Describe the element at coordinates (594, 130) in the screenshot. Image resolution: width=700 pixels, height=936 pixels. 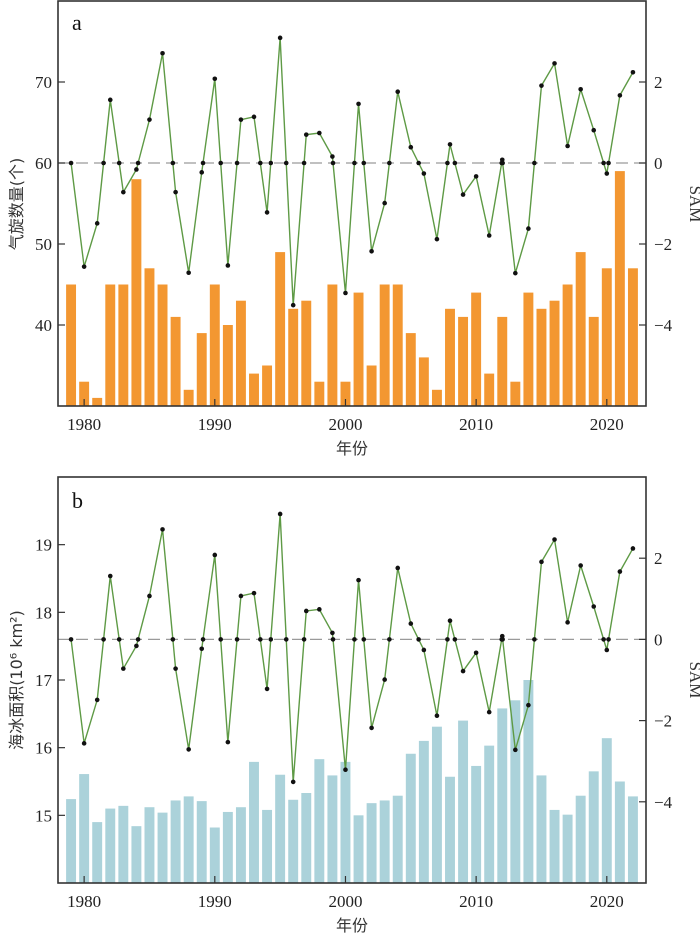
I see `panel-a-sam-point-2019` at that location.